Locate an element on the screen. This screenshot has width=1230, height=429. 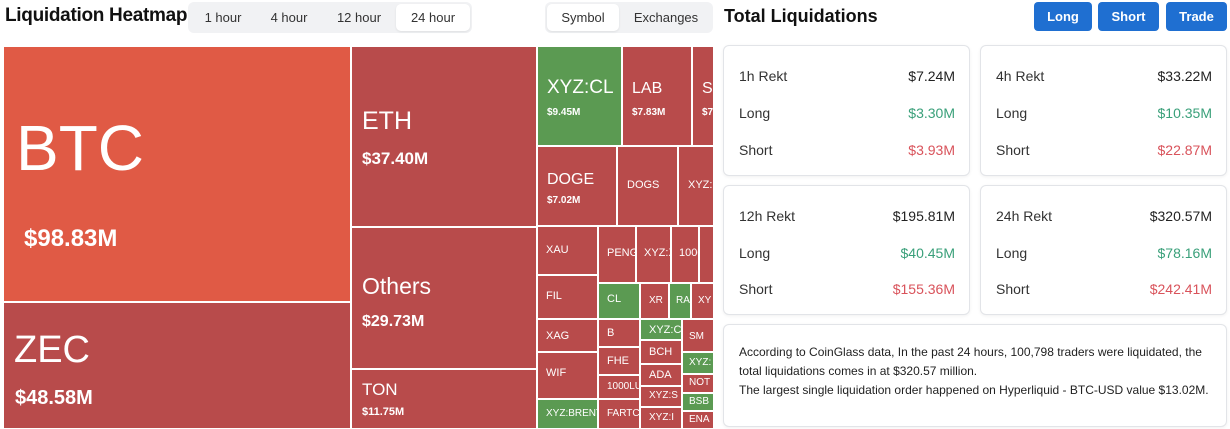
cell-name: BSB is located at coordinates (699, 401).